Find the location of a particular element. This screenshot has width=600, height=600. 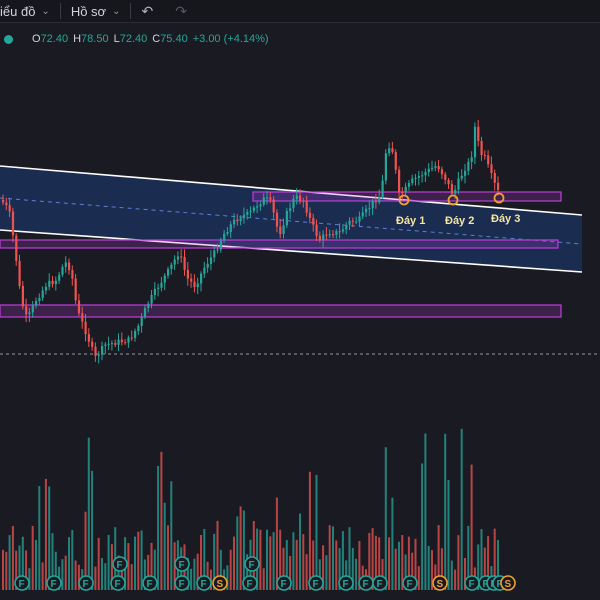

redo-icon: ↷ is located at coordinates (181, 10).